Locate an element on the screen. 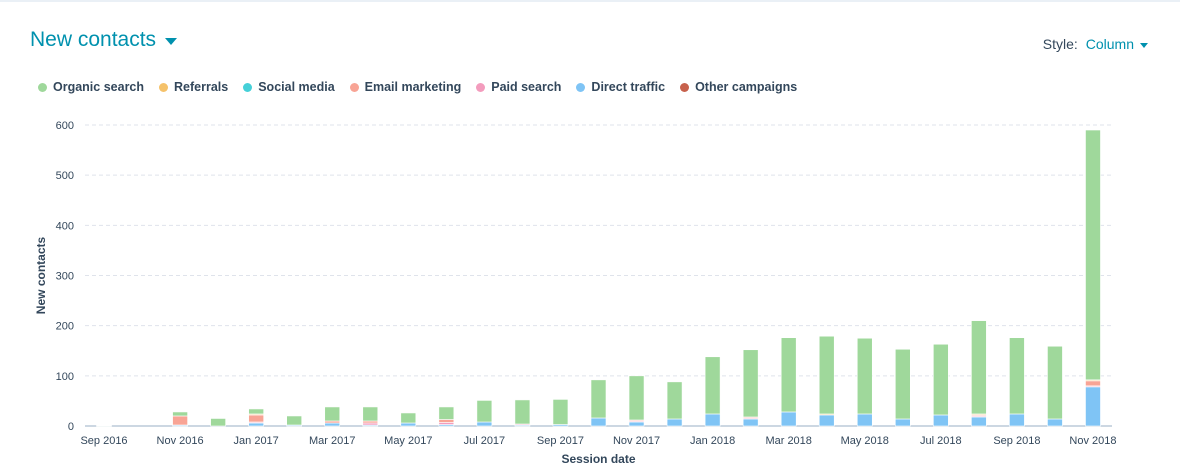 The height and width of the screenshot is (475, 1180). legend-label: Other campaigns is located at coordinates (746, 87).